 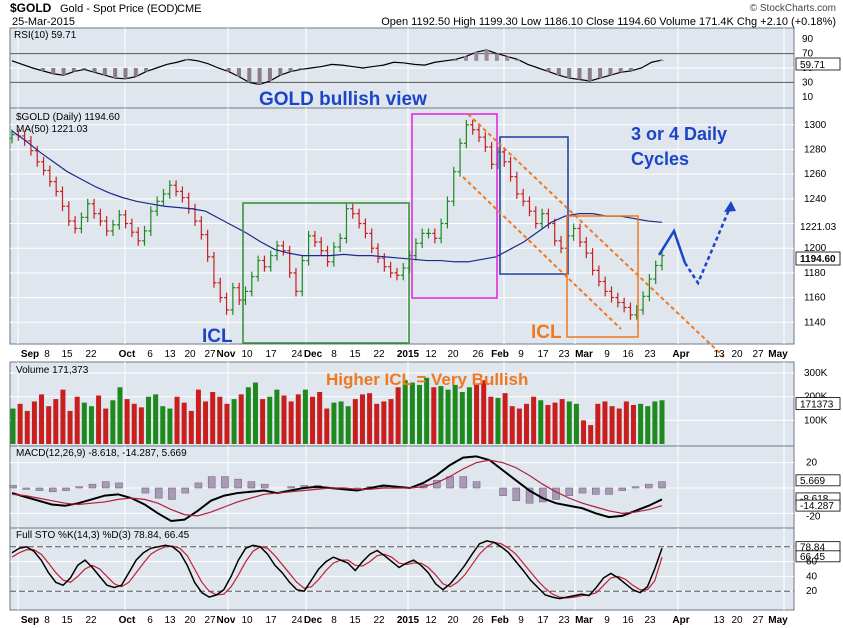 I want to click on projection-arrowhead, so click(x=730, y=206).